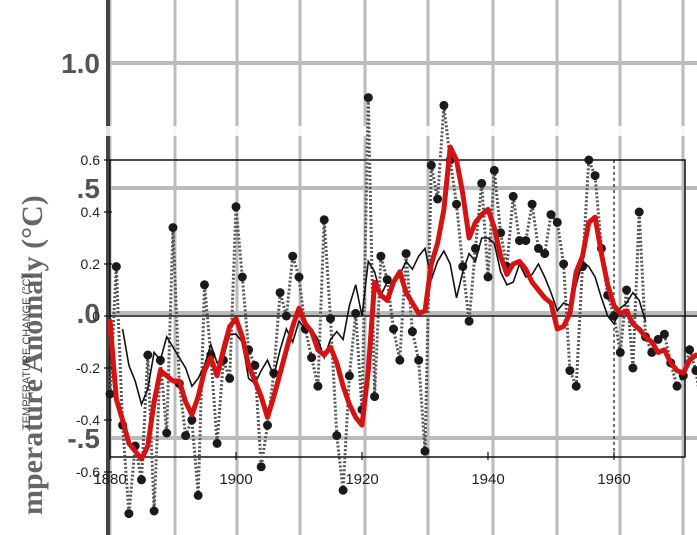 The height and width of the screenshot is (535, 697). I want to click on y-axis-label-outer: mperature Anomaly (°C), so click(32, 355).